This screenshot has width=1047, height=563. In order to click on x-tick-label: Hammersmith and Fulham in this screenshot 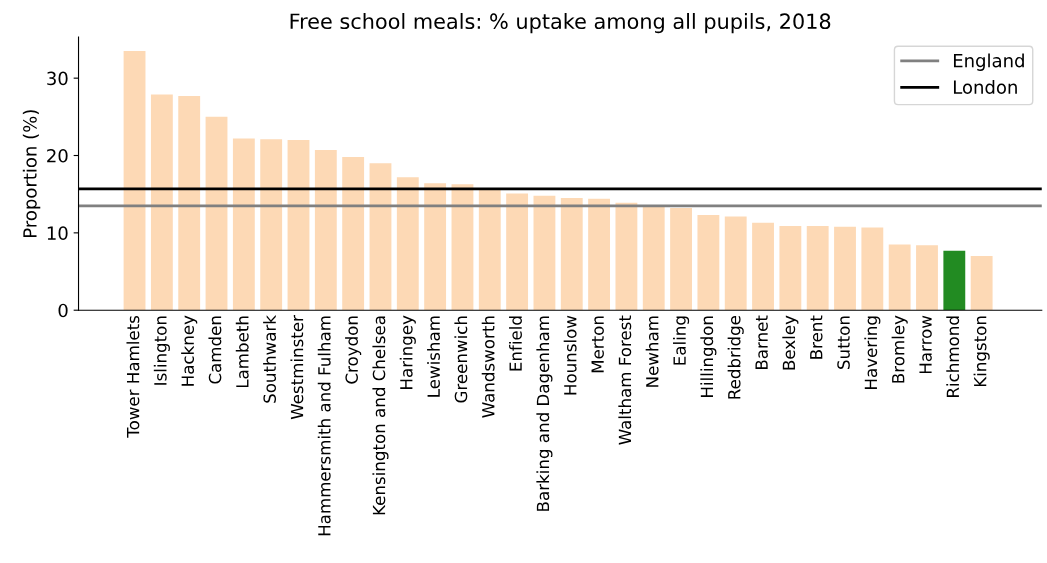, I will do `click(324, 426)`.